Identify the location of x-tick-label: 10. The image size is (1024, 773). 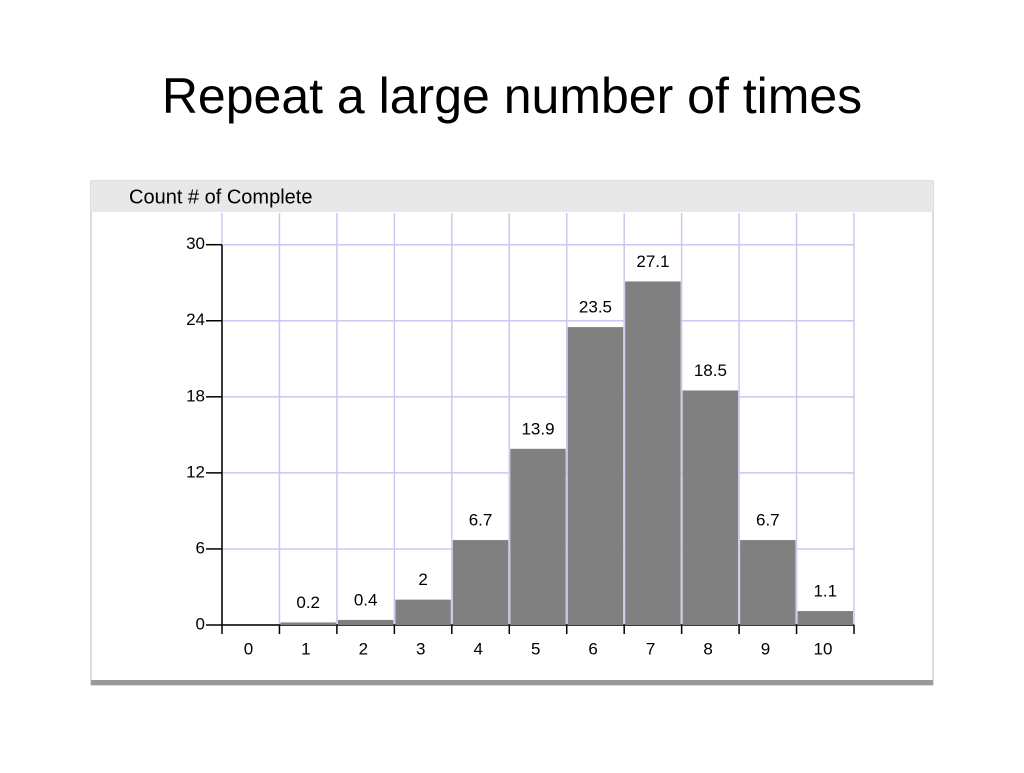
(823, 648).